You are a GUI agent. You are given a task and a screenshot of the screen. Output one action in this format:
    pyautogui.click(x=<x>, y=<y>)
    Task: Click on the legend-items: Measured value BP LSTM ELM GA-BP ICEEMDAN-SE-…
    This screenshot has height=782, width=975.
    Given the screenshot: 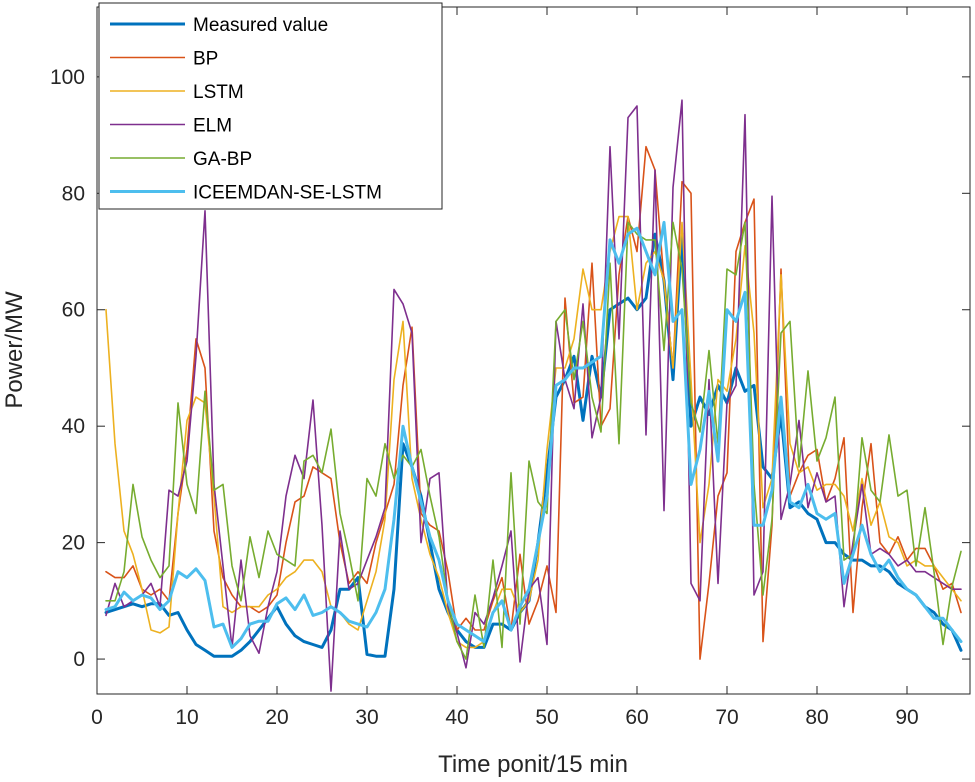 What is the action you would take?
    pyautogui.click(x=246, y=109)
    